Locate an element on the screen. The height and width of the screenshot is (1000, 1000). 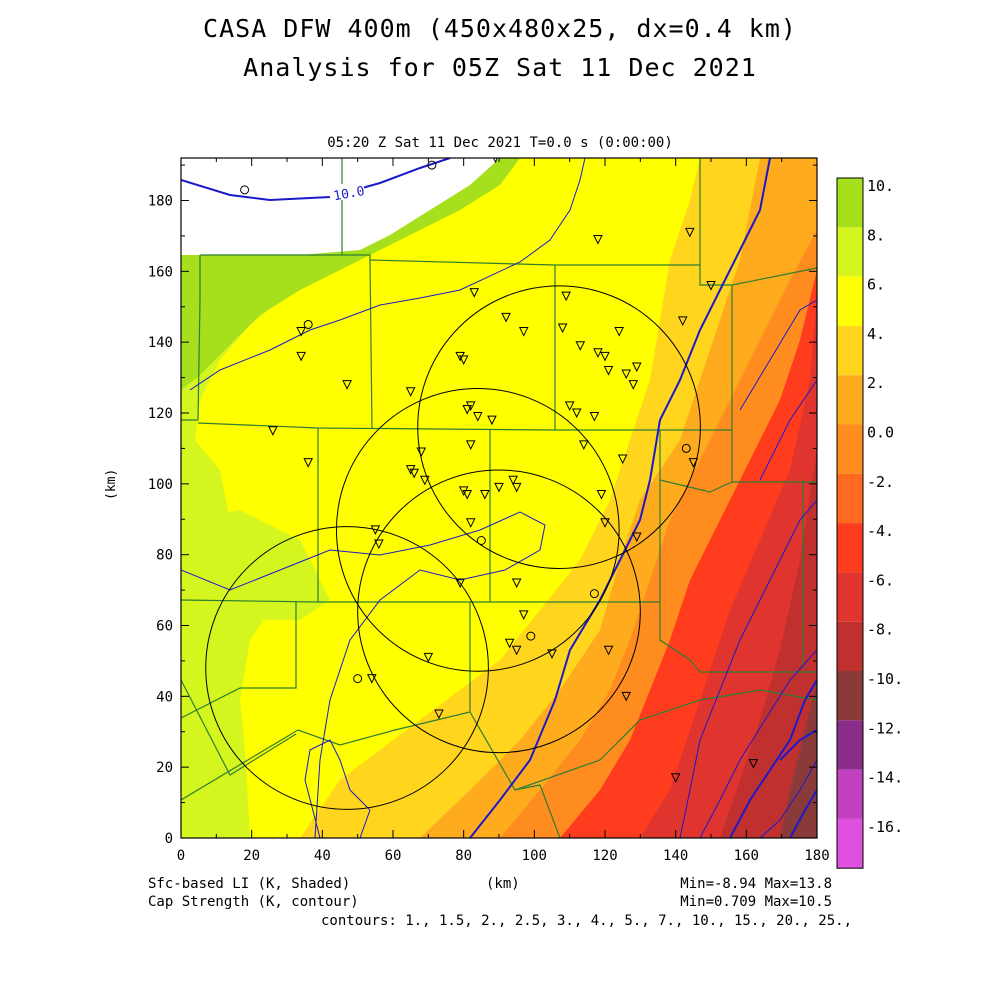
colorbar-label: 8. is located at coordinates (876, 235).